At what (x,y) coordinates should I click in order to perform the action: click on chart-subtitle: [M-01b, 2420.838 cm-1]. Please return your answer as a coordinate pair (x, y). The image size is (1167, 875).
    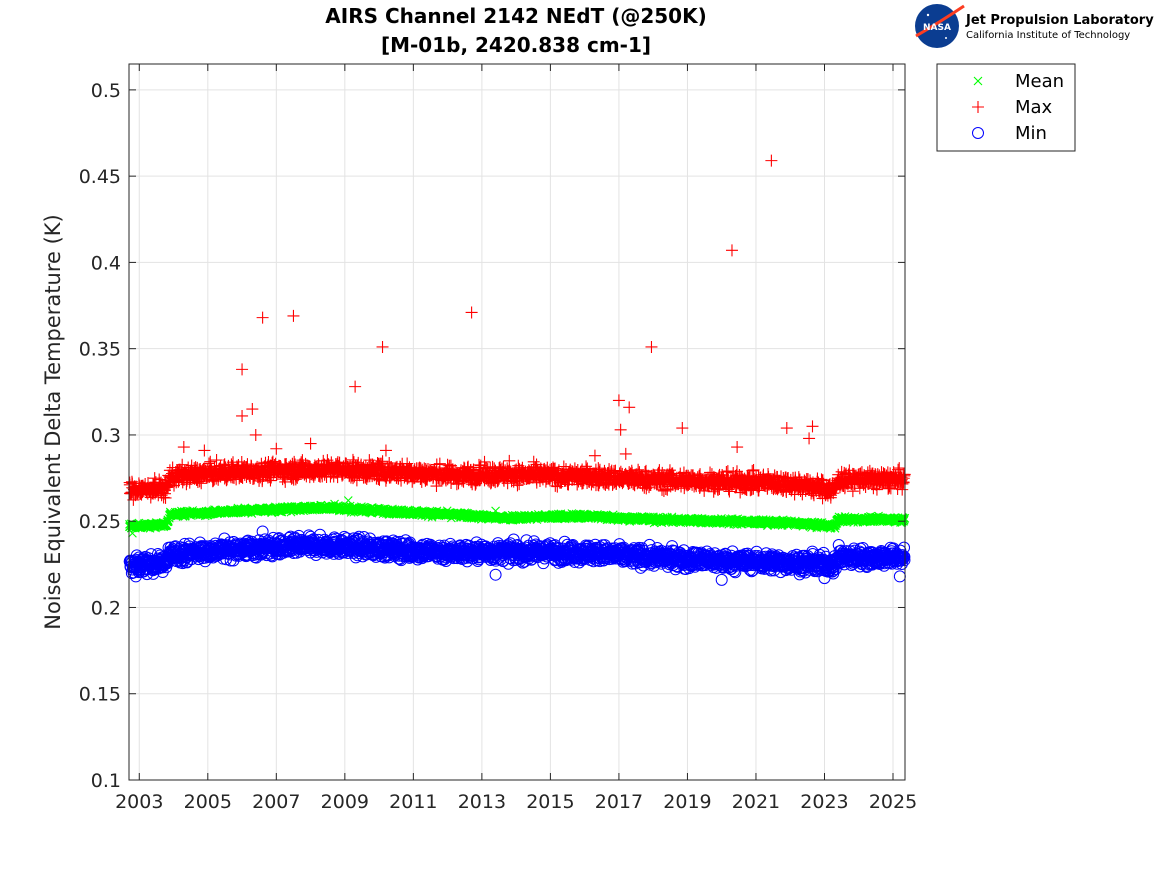
    Looking at the image, I should click on (516, 45).